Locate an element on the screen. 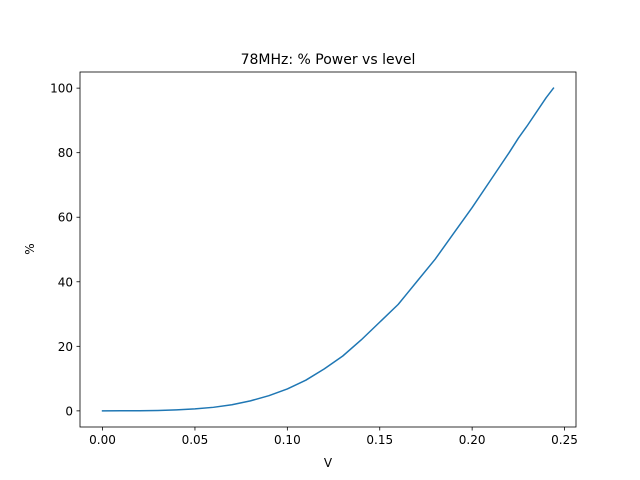 This screenshot has height=480, width=640. x-axis-label: V is located at coordinates (328, 463).